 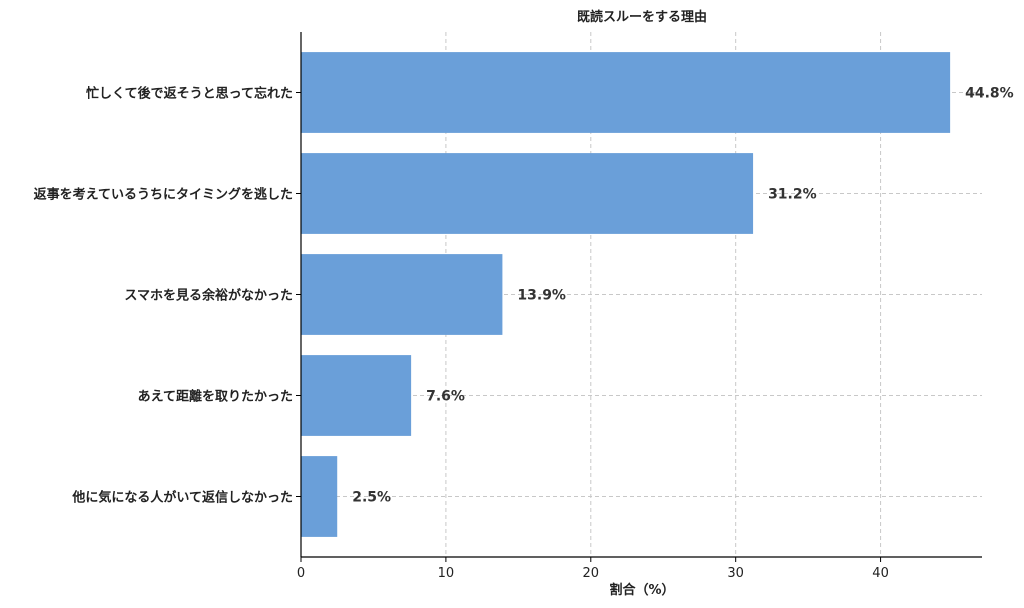 What do you see at coordinates (880, 573) in the screenshot?
I see `x-tick-label-4: 40` at bounding box center [880, 573].